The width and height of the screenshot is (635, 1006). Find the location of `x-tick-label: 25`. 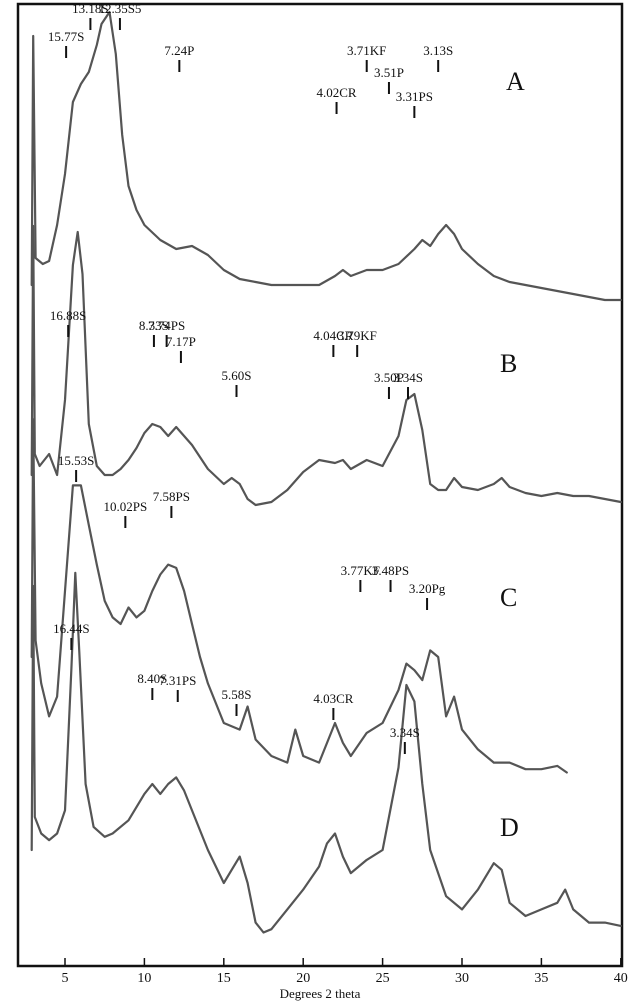

x-tick-label: 25 is located at coordinates (383, 978).